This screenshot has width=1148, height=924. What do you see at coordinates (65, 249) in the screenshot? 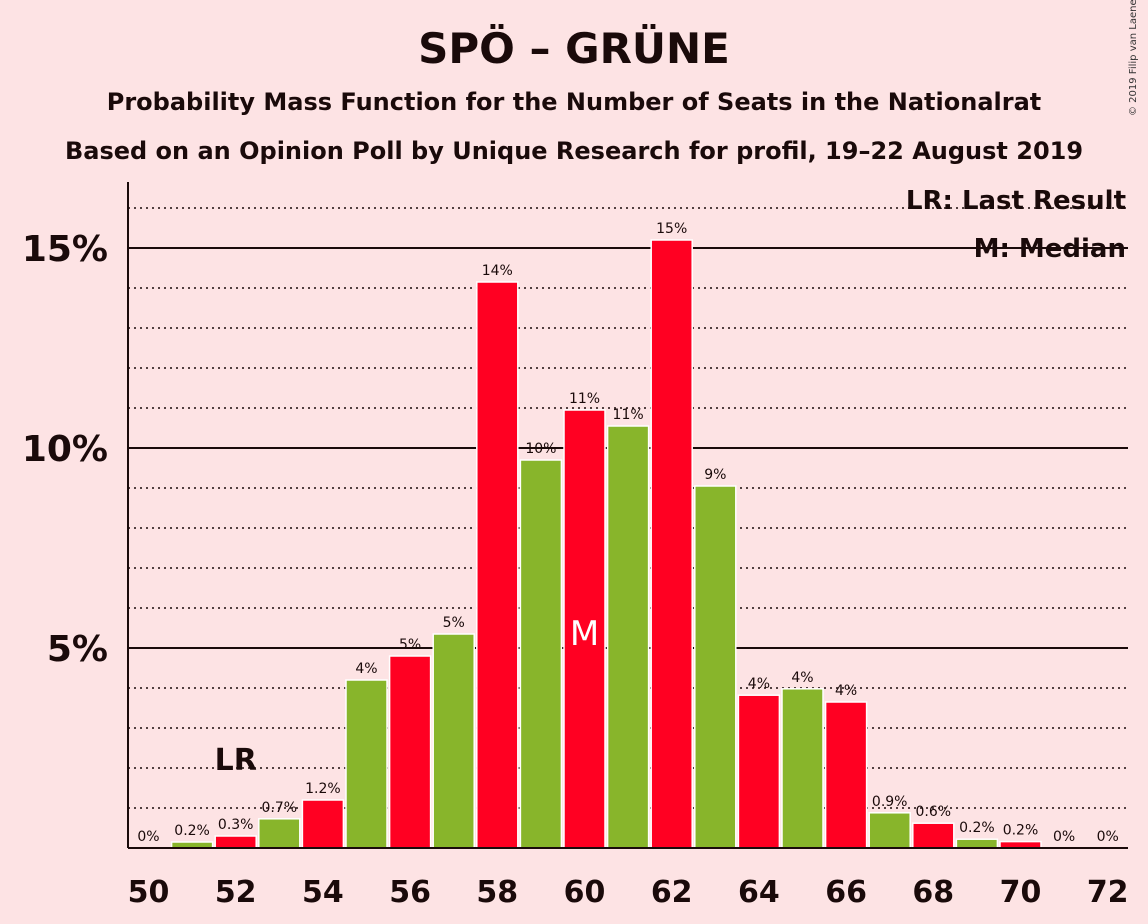
I see `y-tick-label: 15%` at bounding box center [65, 249].